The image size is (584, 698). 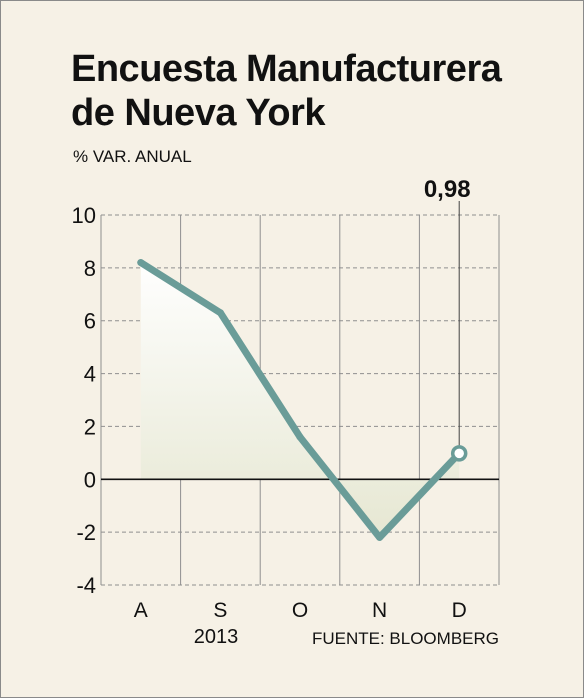 What do you see at coordinates (459, 453) in the screenshot?
I see `data-point-last` at bounding box center [459, 453].